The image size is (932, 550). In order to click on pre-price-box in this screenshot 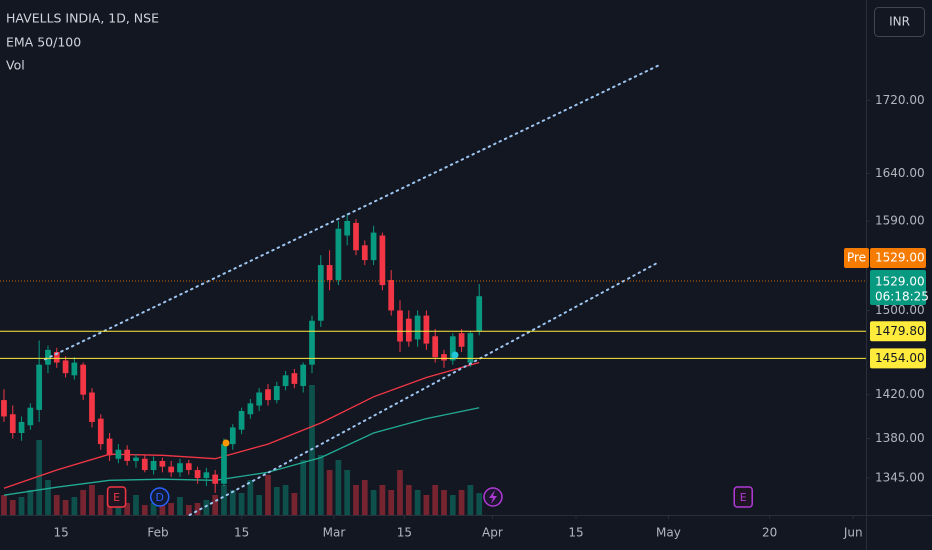, I will do `click(898, 258)`.